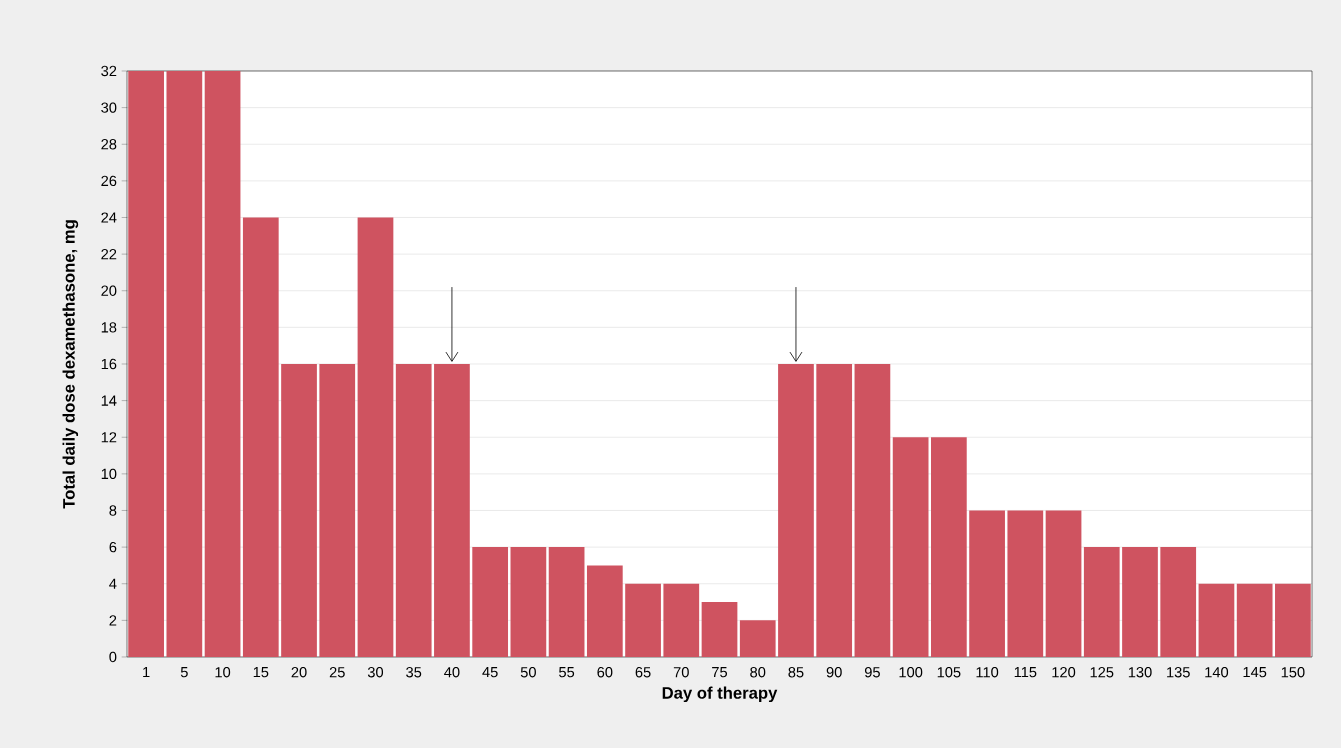 This screenshot has width=1341, height=748. Describe the element at coordinates (113, 620) in the screenshot. I see `y-tick-label: 2` at that location.